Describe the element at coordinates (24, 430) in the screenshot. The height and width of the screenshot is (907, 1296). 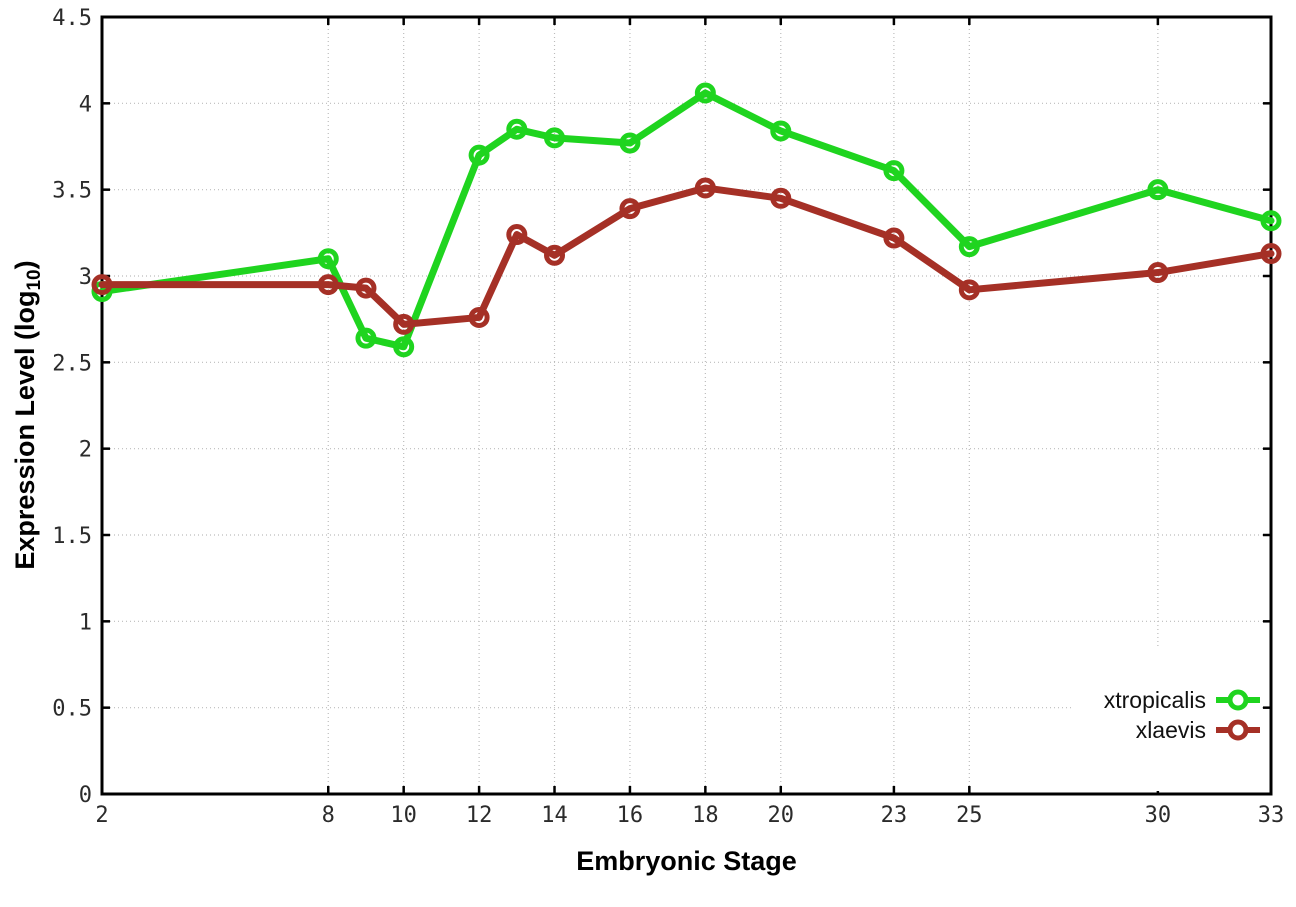
I see `y-axis-title-text: Expression Level (log` at that location.